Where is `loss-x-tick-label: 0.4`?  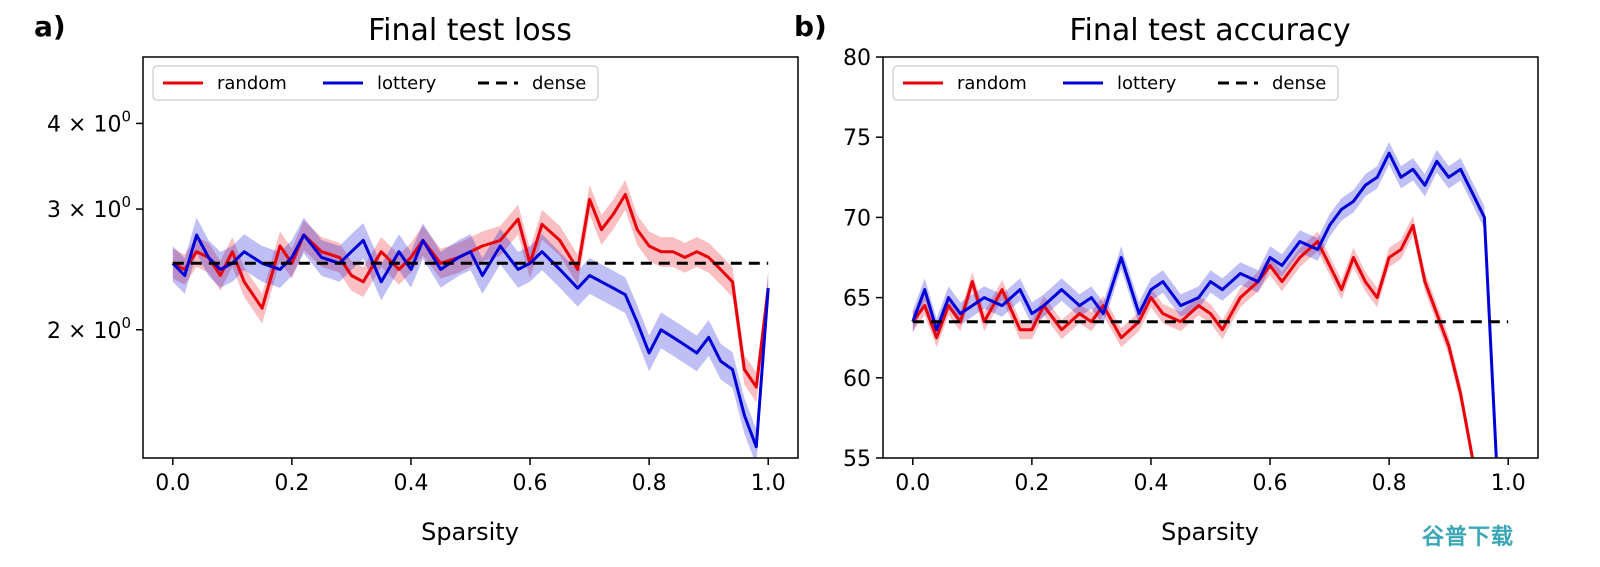 loss-x-tick-label: 0.4 is located at coordinates (410, 483).